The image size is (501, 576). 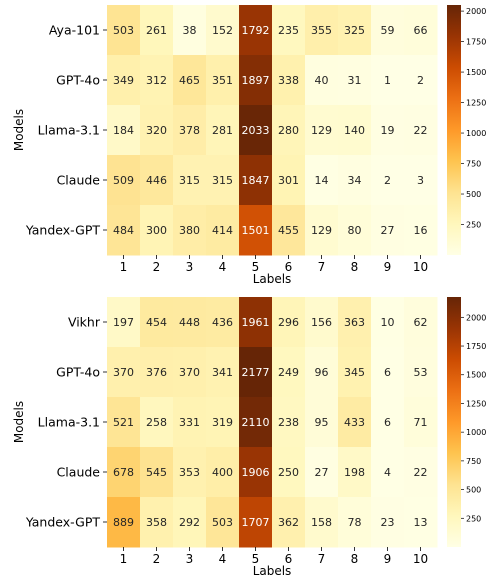 I want to click on cell-value-label: 184, so click(x=123, y=130).